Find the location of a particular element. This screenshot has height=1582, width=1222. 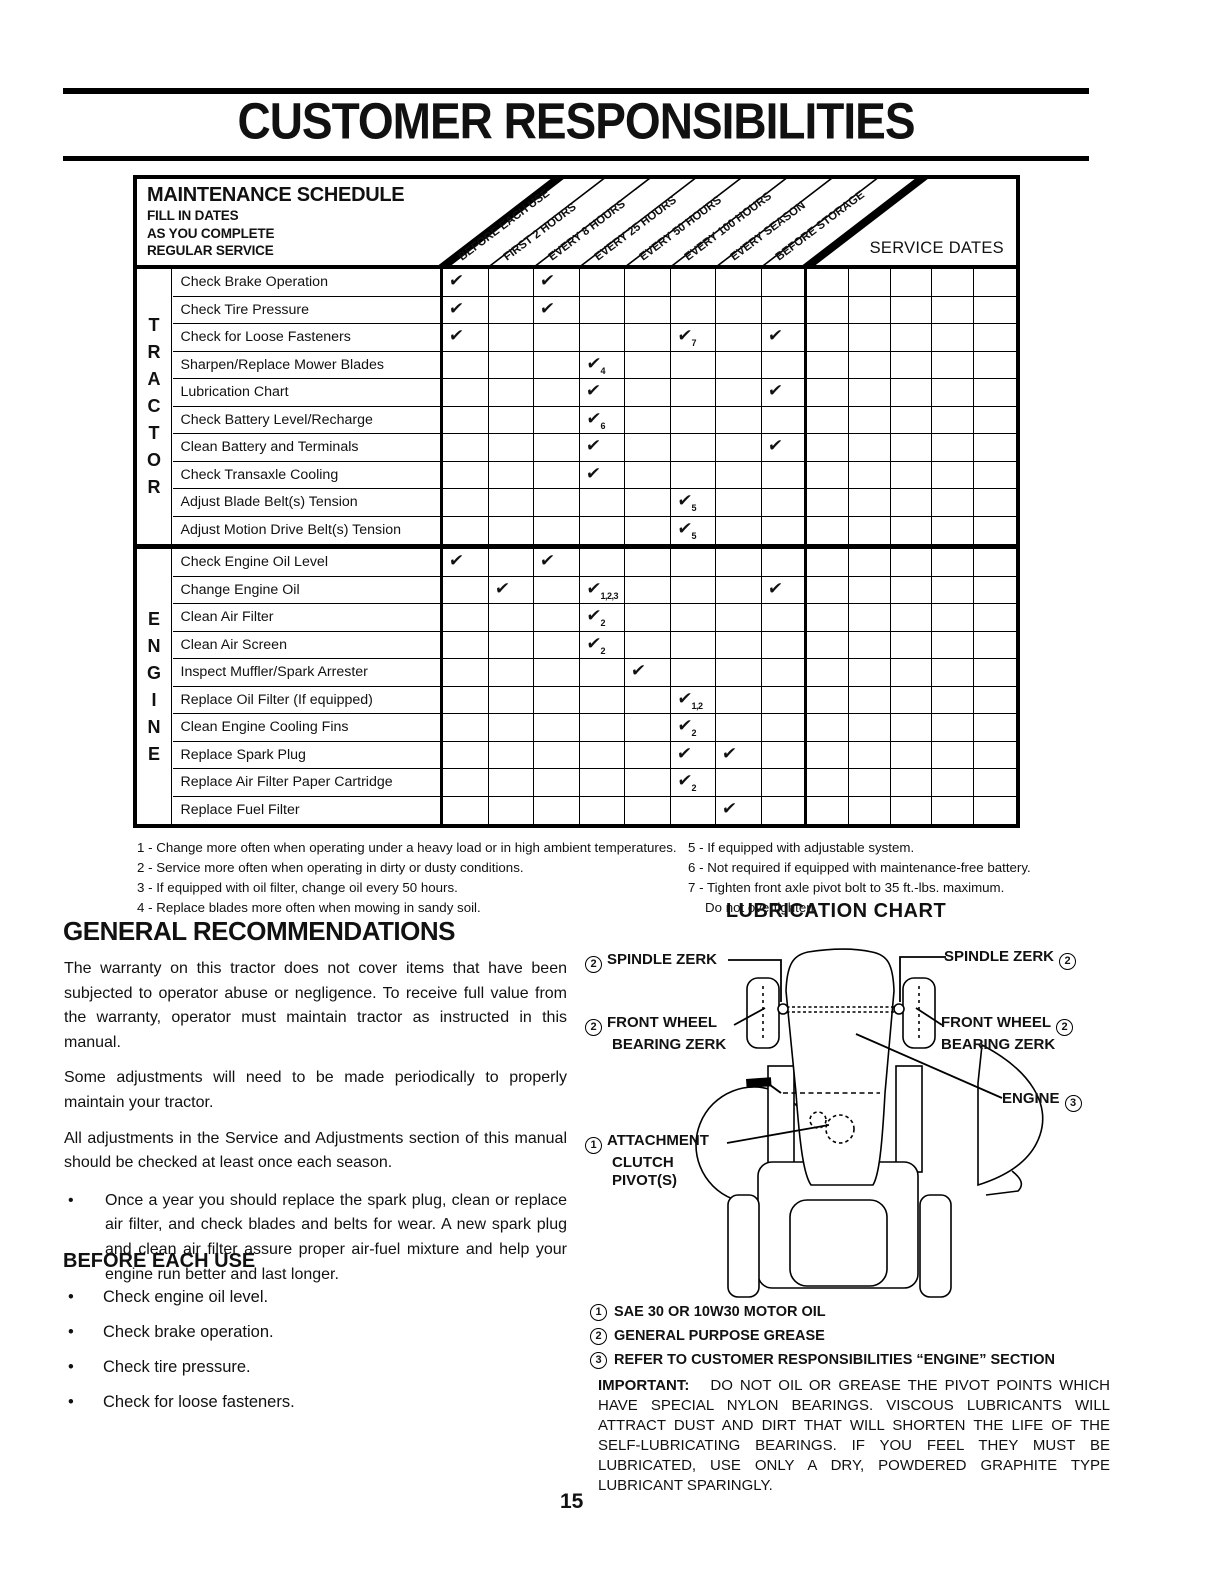

left-rear-wheel is located at coordinates (743, 1246).